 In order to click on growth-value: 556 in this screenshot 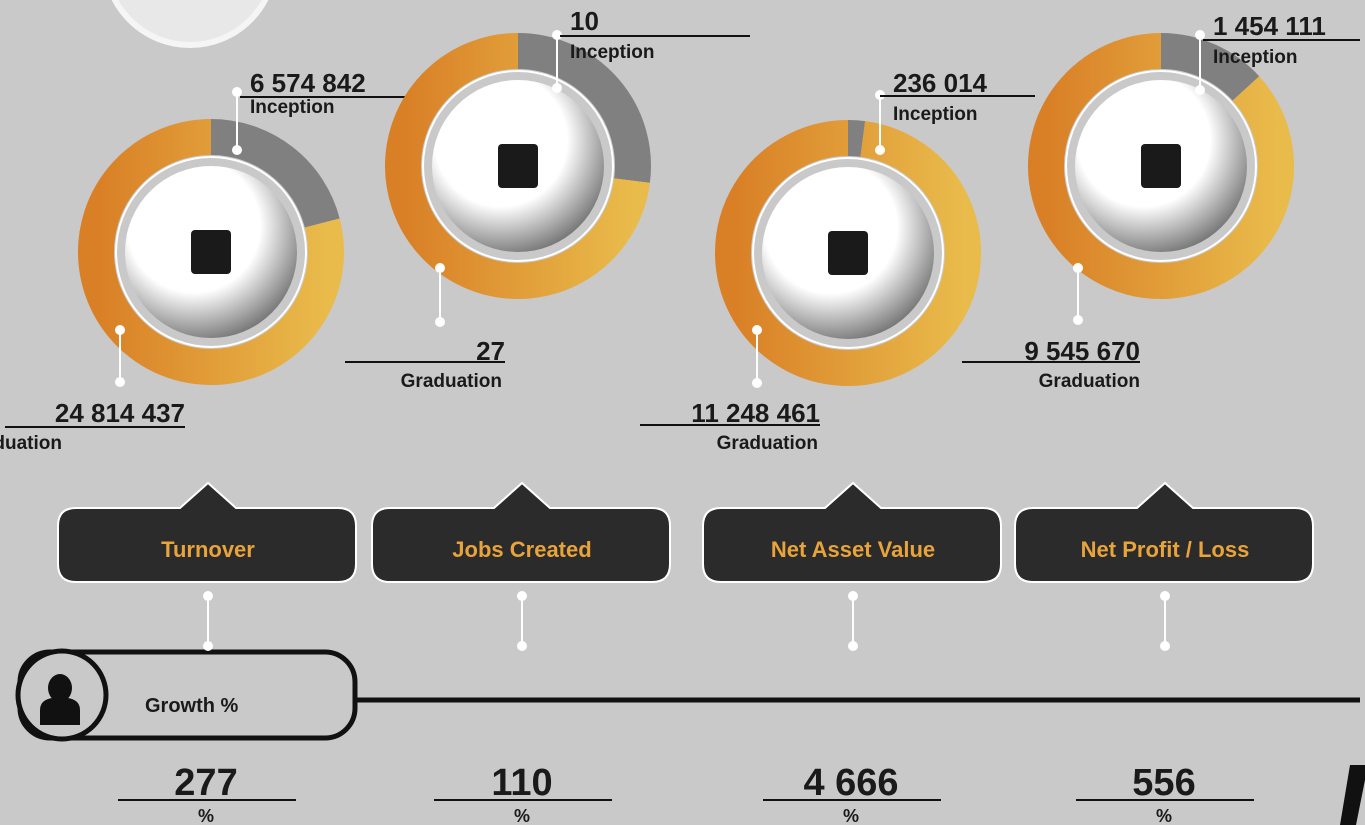, I will do `click(1163, 783)`.